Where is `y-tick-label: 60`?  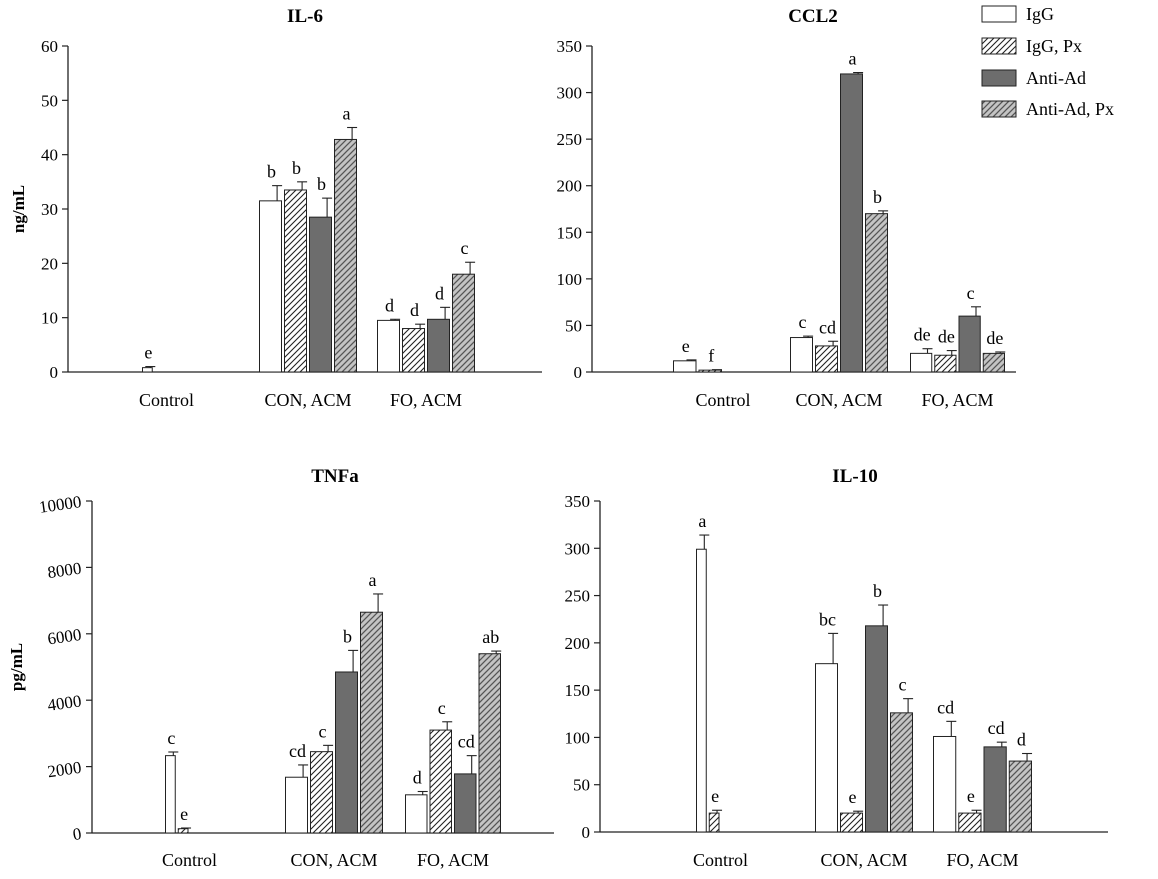 y-tick-label: 60 is located at coordinates (49, 46).